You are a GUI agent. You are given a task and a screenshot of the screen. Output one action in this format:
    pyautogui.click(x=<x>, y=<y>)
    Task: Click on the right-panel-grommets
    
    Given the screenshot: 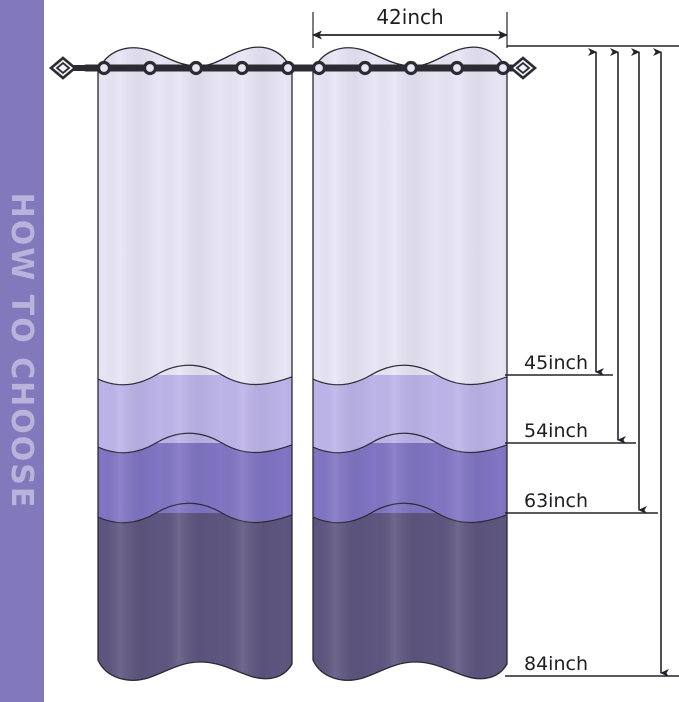 What is the action you would take?
    pyautogui.click(x=411, y=68)
    